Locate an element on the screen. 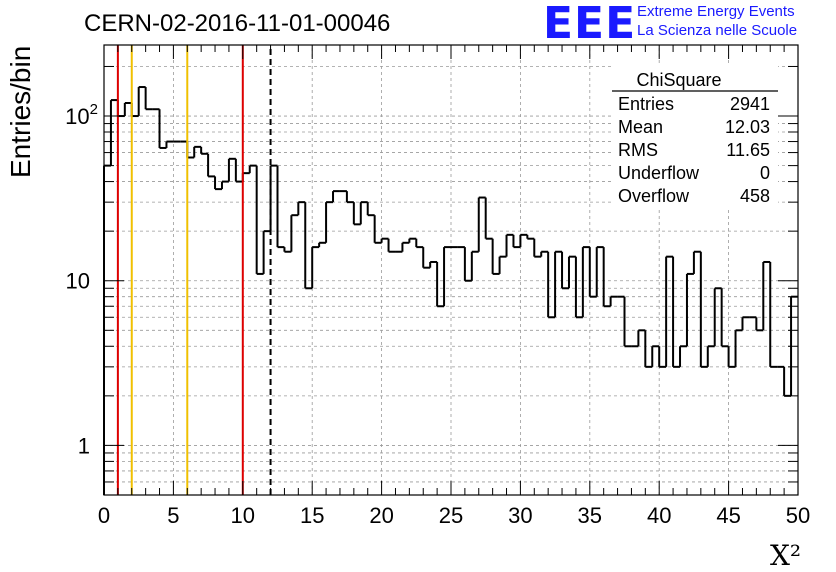  x-tick-label: 50 is located at coordinates (798, 515).